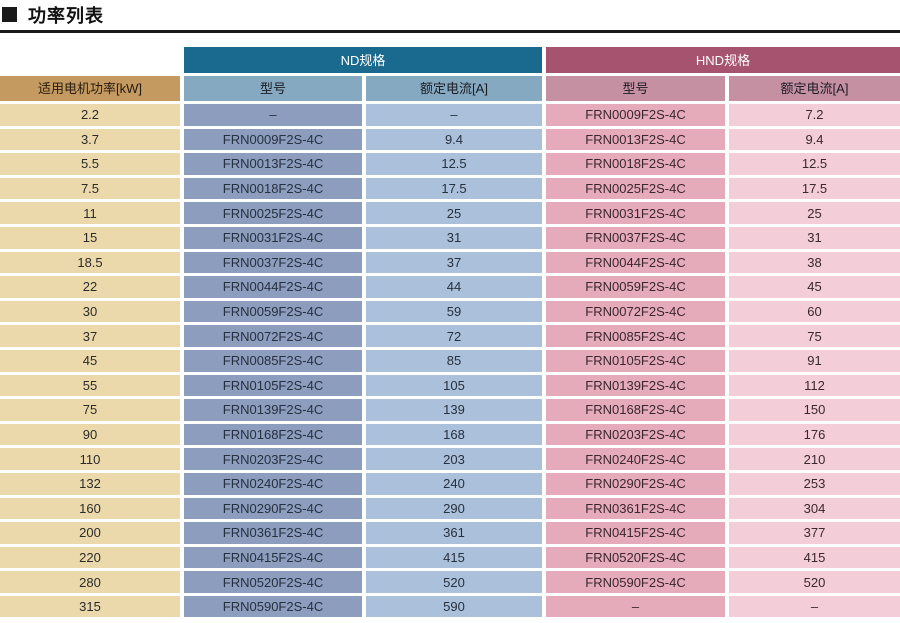 This screenshot has width=900, height=623. I want to click on motor-power-cell: 55, so click(90, 385).